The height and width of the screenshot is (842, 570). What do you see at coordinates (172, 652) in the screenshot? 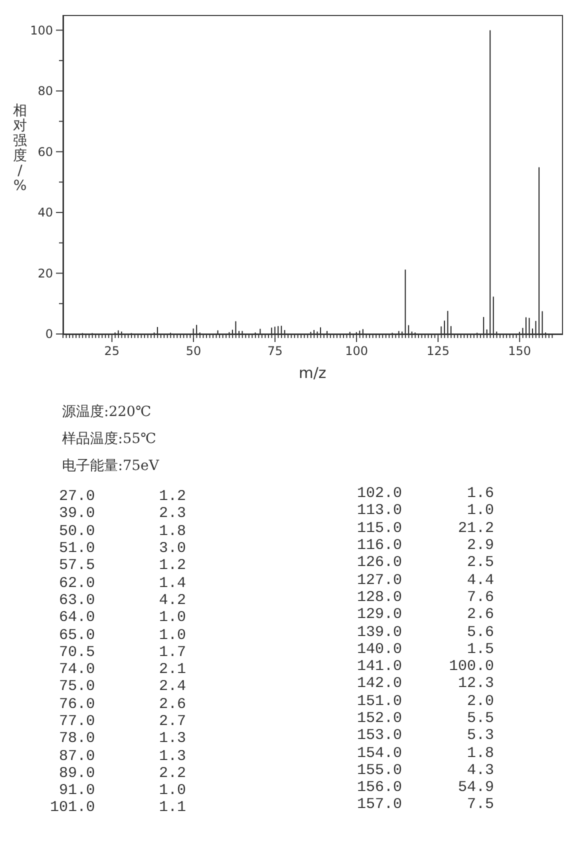
I see `text: 1.7` at bounding box center [172, 652].